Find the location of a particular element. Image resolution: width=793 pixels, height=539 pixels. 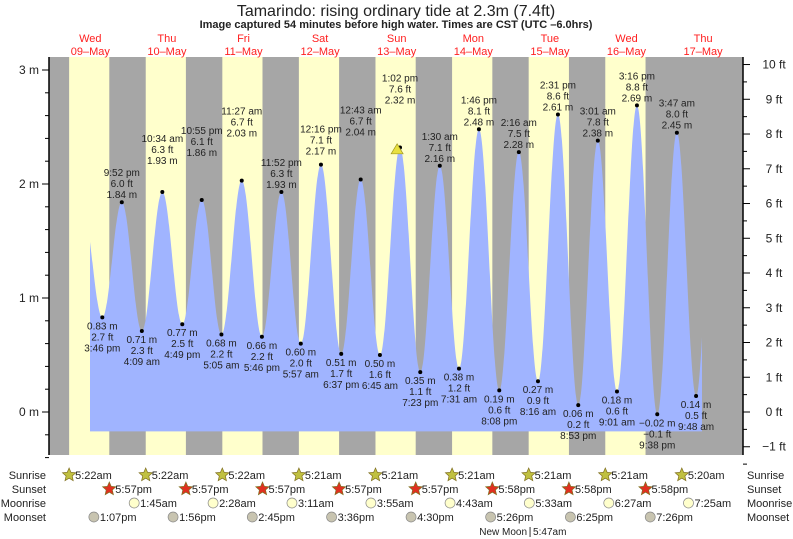

high-tide-ft: 8.6 ft is located at coordinates (558, 96).